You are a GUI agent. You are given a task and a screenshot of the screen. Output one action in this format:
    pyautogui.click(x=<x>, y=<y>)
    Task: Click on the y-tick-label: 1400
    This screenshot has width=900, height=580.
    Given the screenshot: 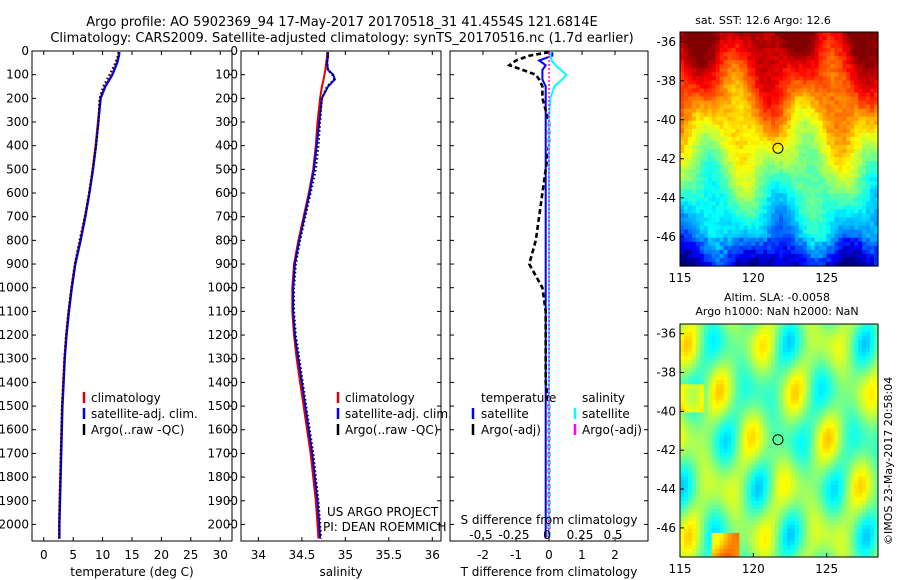 What is the action you would take?
    pyautogui.click(x=14, y=382)
    